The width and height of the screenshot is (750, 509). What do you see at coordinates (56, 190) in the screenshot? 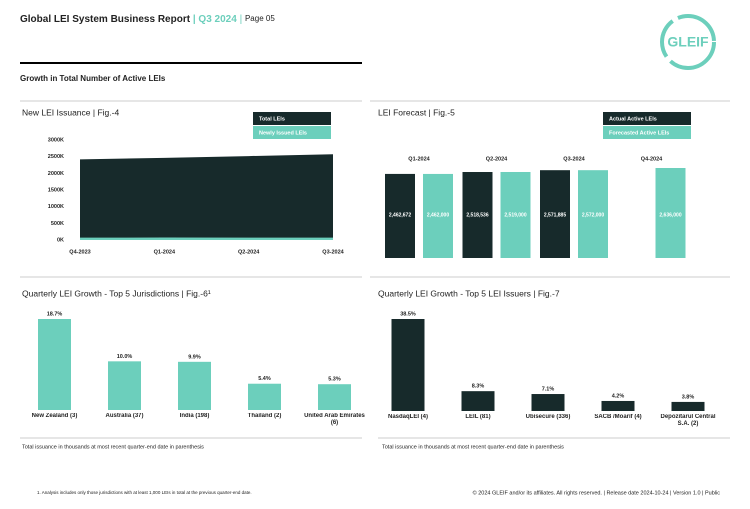
I see `y-tick-label: 1500K` at bounding box center [56, 190].